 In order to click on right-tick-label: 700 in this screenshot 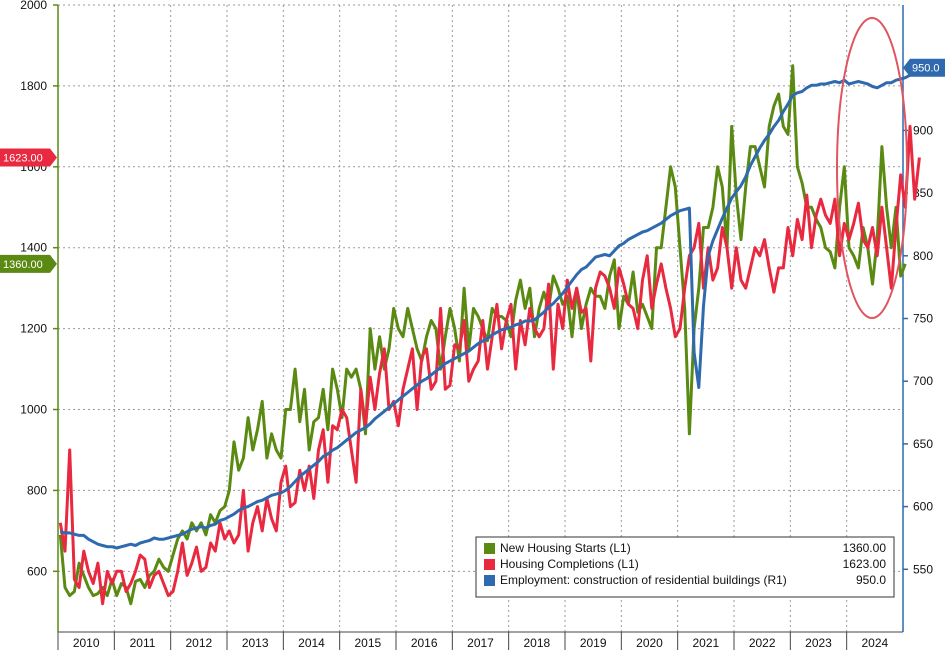, I will do `click(923, 381)`.